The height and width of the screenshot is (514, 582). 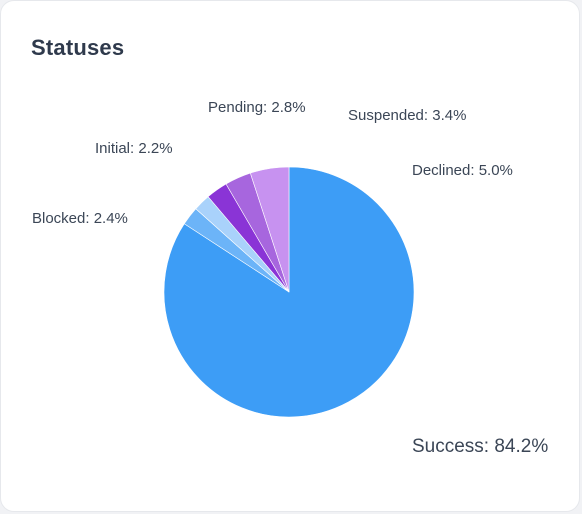 What do you see at coordinates (407, 115) in the screenshot?
I see `slice-label-suspended: Suspended: 3.4%` at bounding box center [407, 115].